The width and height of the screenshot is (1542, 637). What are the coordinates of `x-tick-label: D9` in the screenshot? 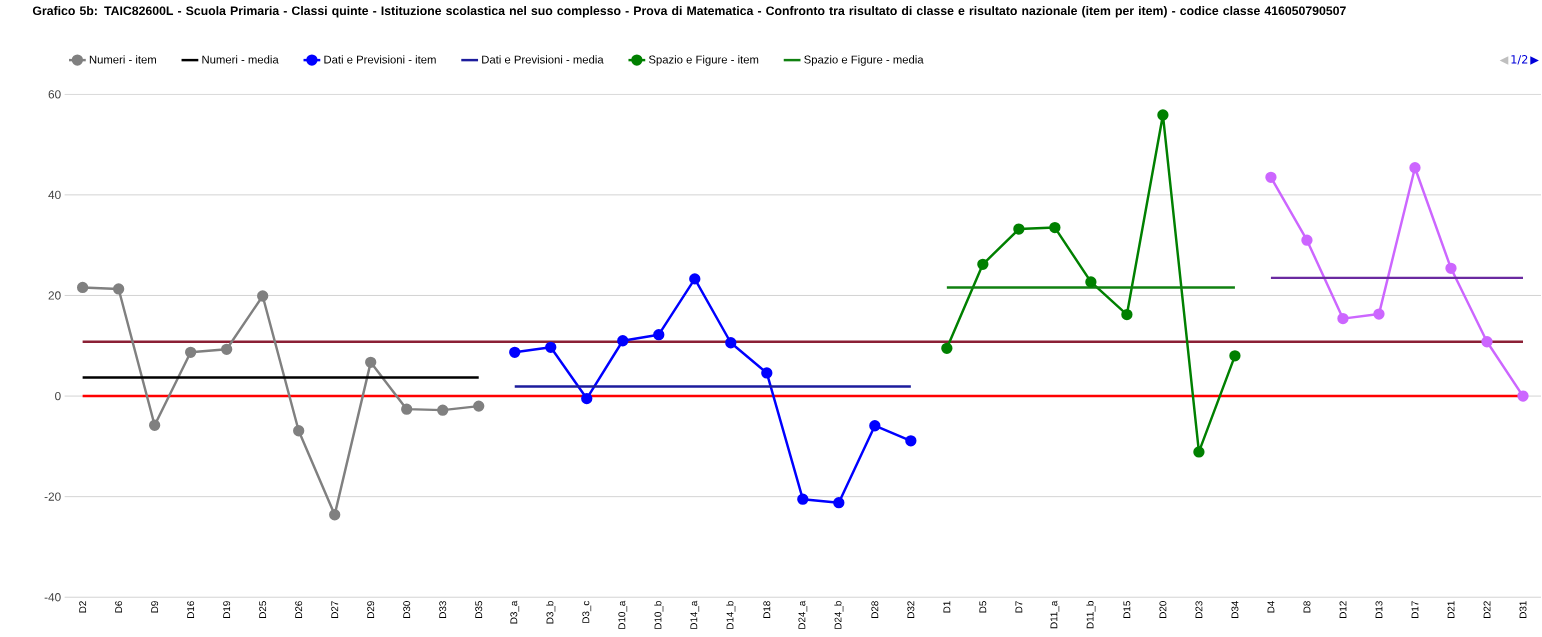 It's located at (155, 607).